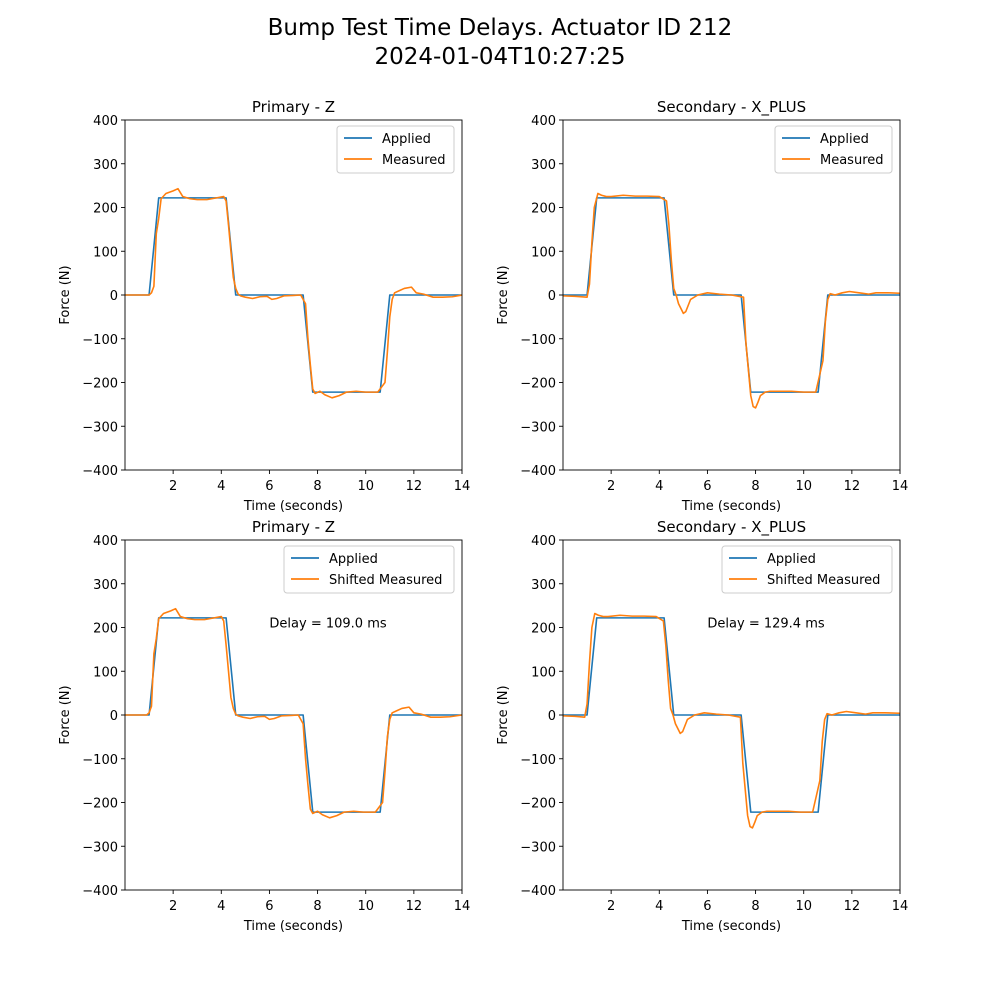 This screenshot has height=1000, width=1000. What do you see at coordinates (395, 149) in the screenshot?
I see `legend: Applied Measured` at bounding box center [395, 149].